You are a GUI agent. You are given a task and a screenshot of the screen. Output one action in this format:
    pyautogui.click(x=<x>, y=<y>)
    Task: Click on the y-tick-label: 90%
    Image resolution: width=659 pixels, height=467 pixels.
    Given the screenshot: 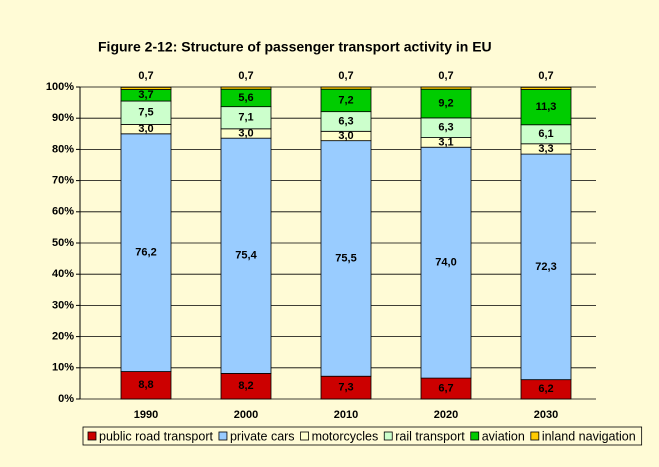 What is the action you would take?
    pyautogui.click(x=63, y=118)
    